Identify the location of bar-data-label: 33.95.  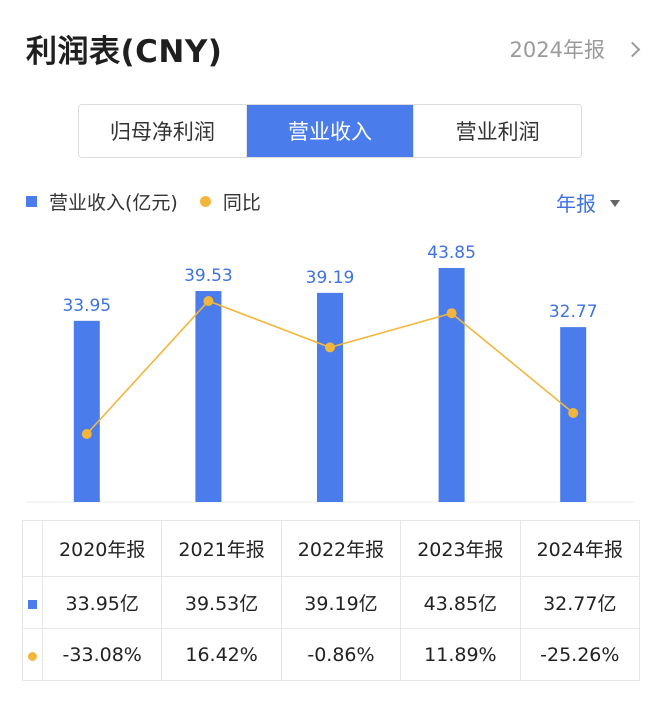
(86, 306).